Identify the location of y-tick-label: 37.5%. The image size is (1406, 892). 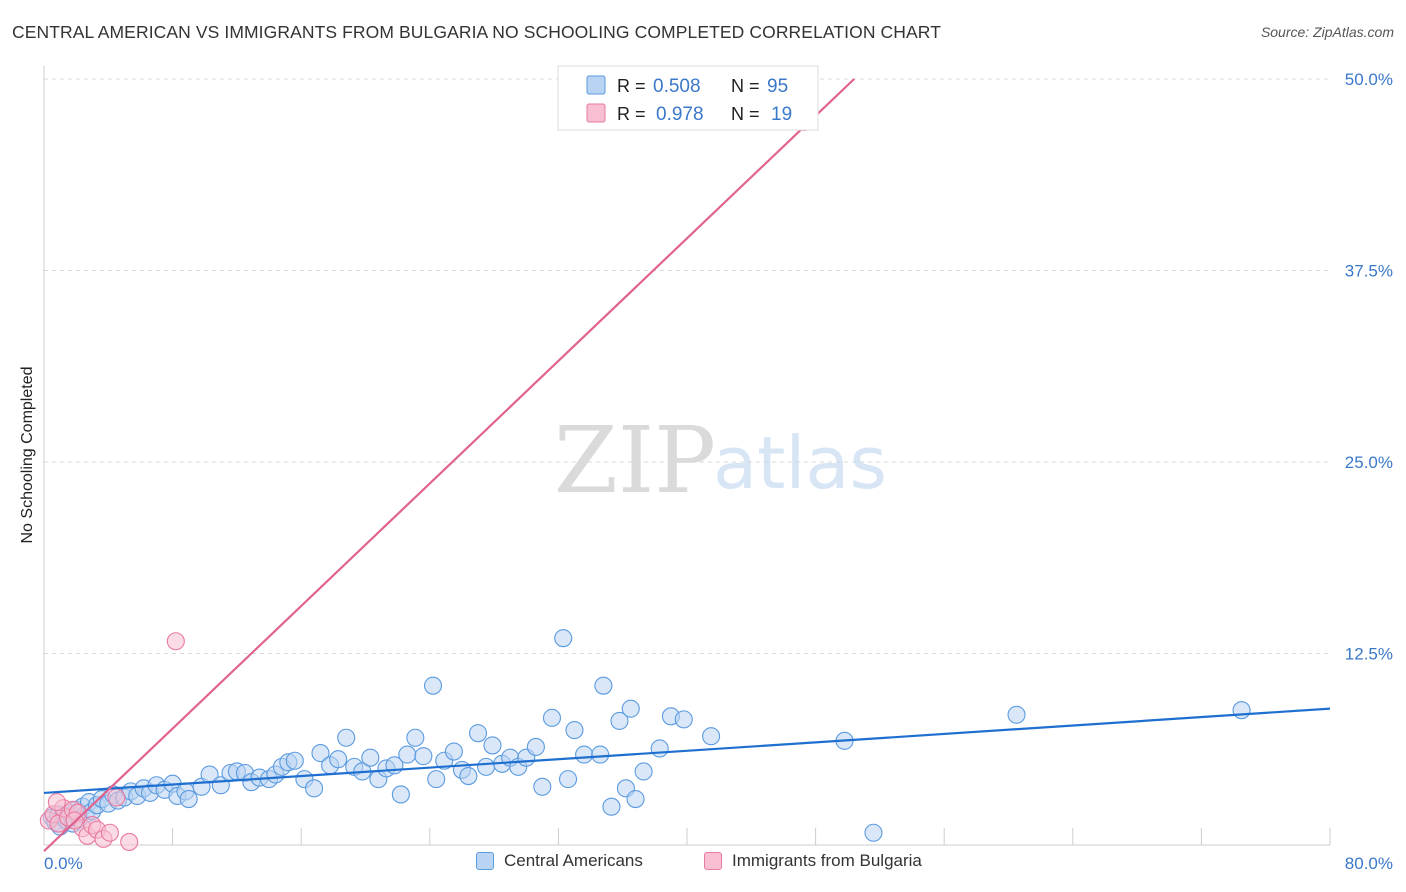
(1369, 271).